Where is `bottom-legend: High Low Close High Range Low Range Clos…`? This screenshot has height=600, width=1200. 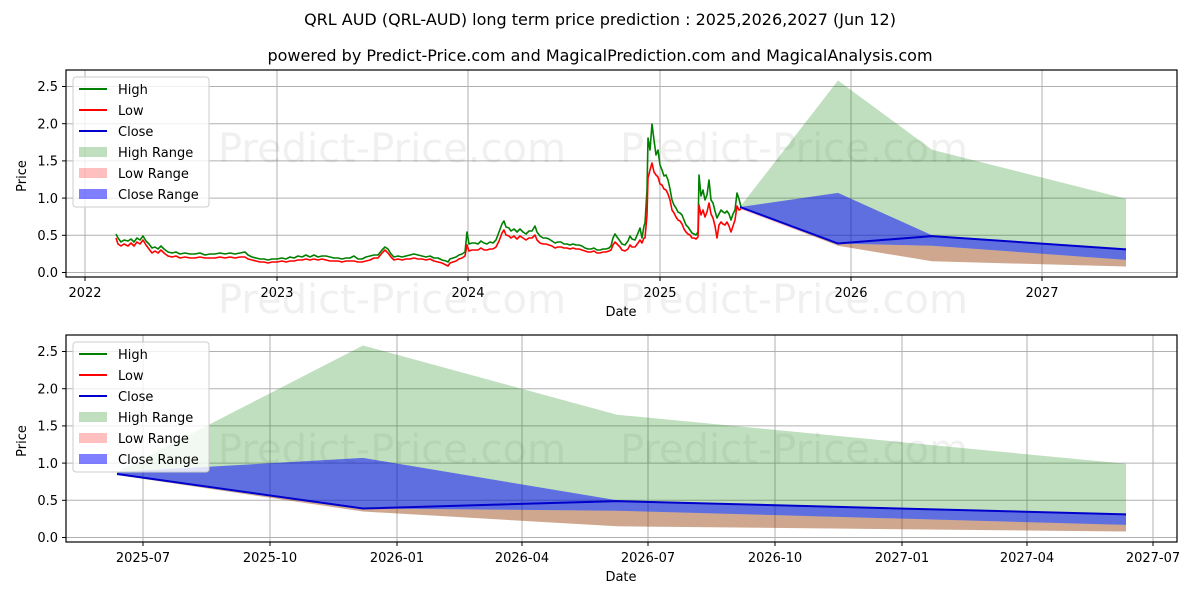 bottom-legend: High Low Close High Range Low Range Clos… is located at coordinates (141, 407).